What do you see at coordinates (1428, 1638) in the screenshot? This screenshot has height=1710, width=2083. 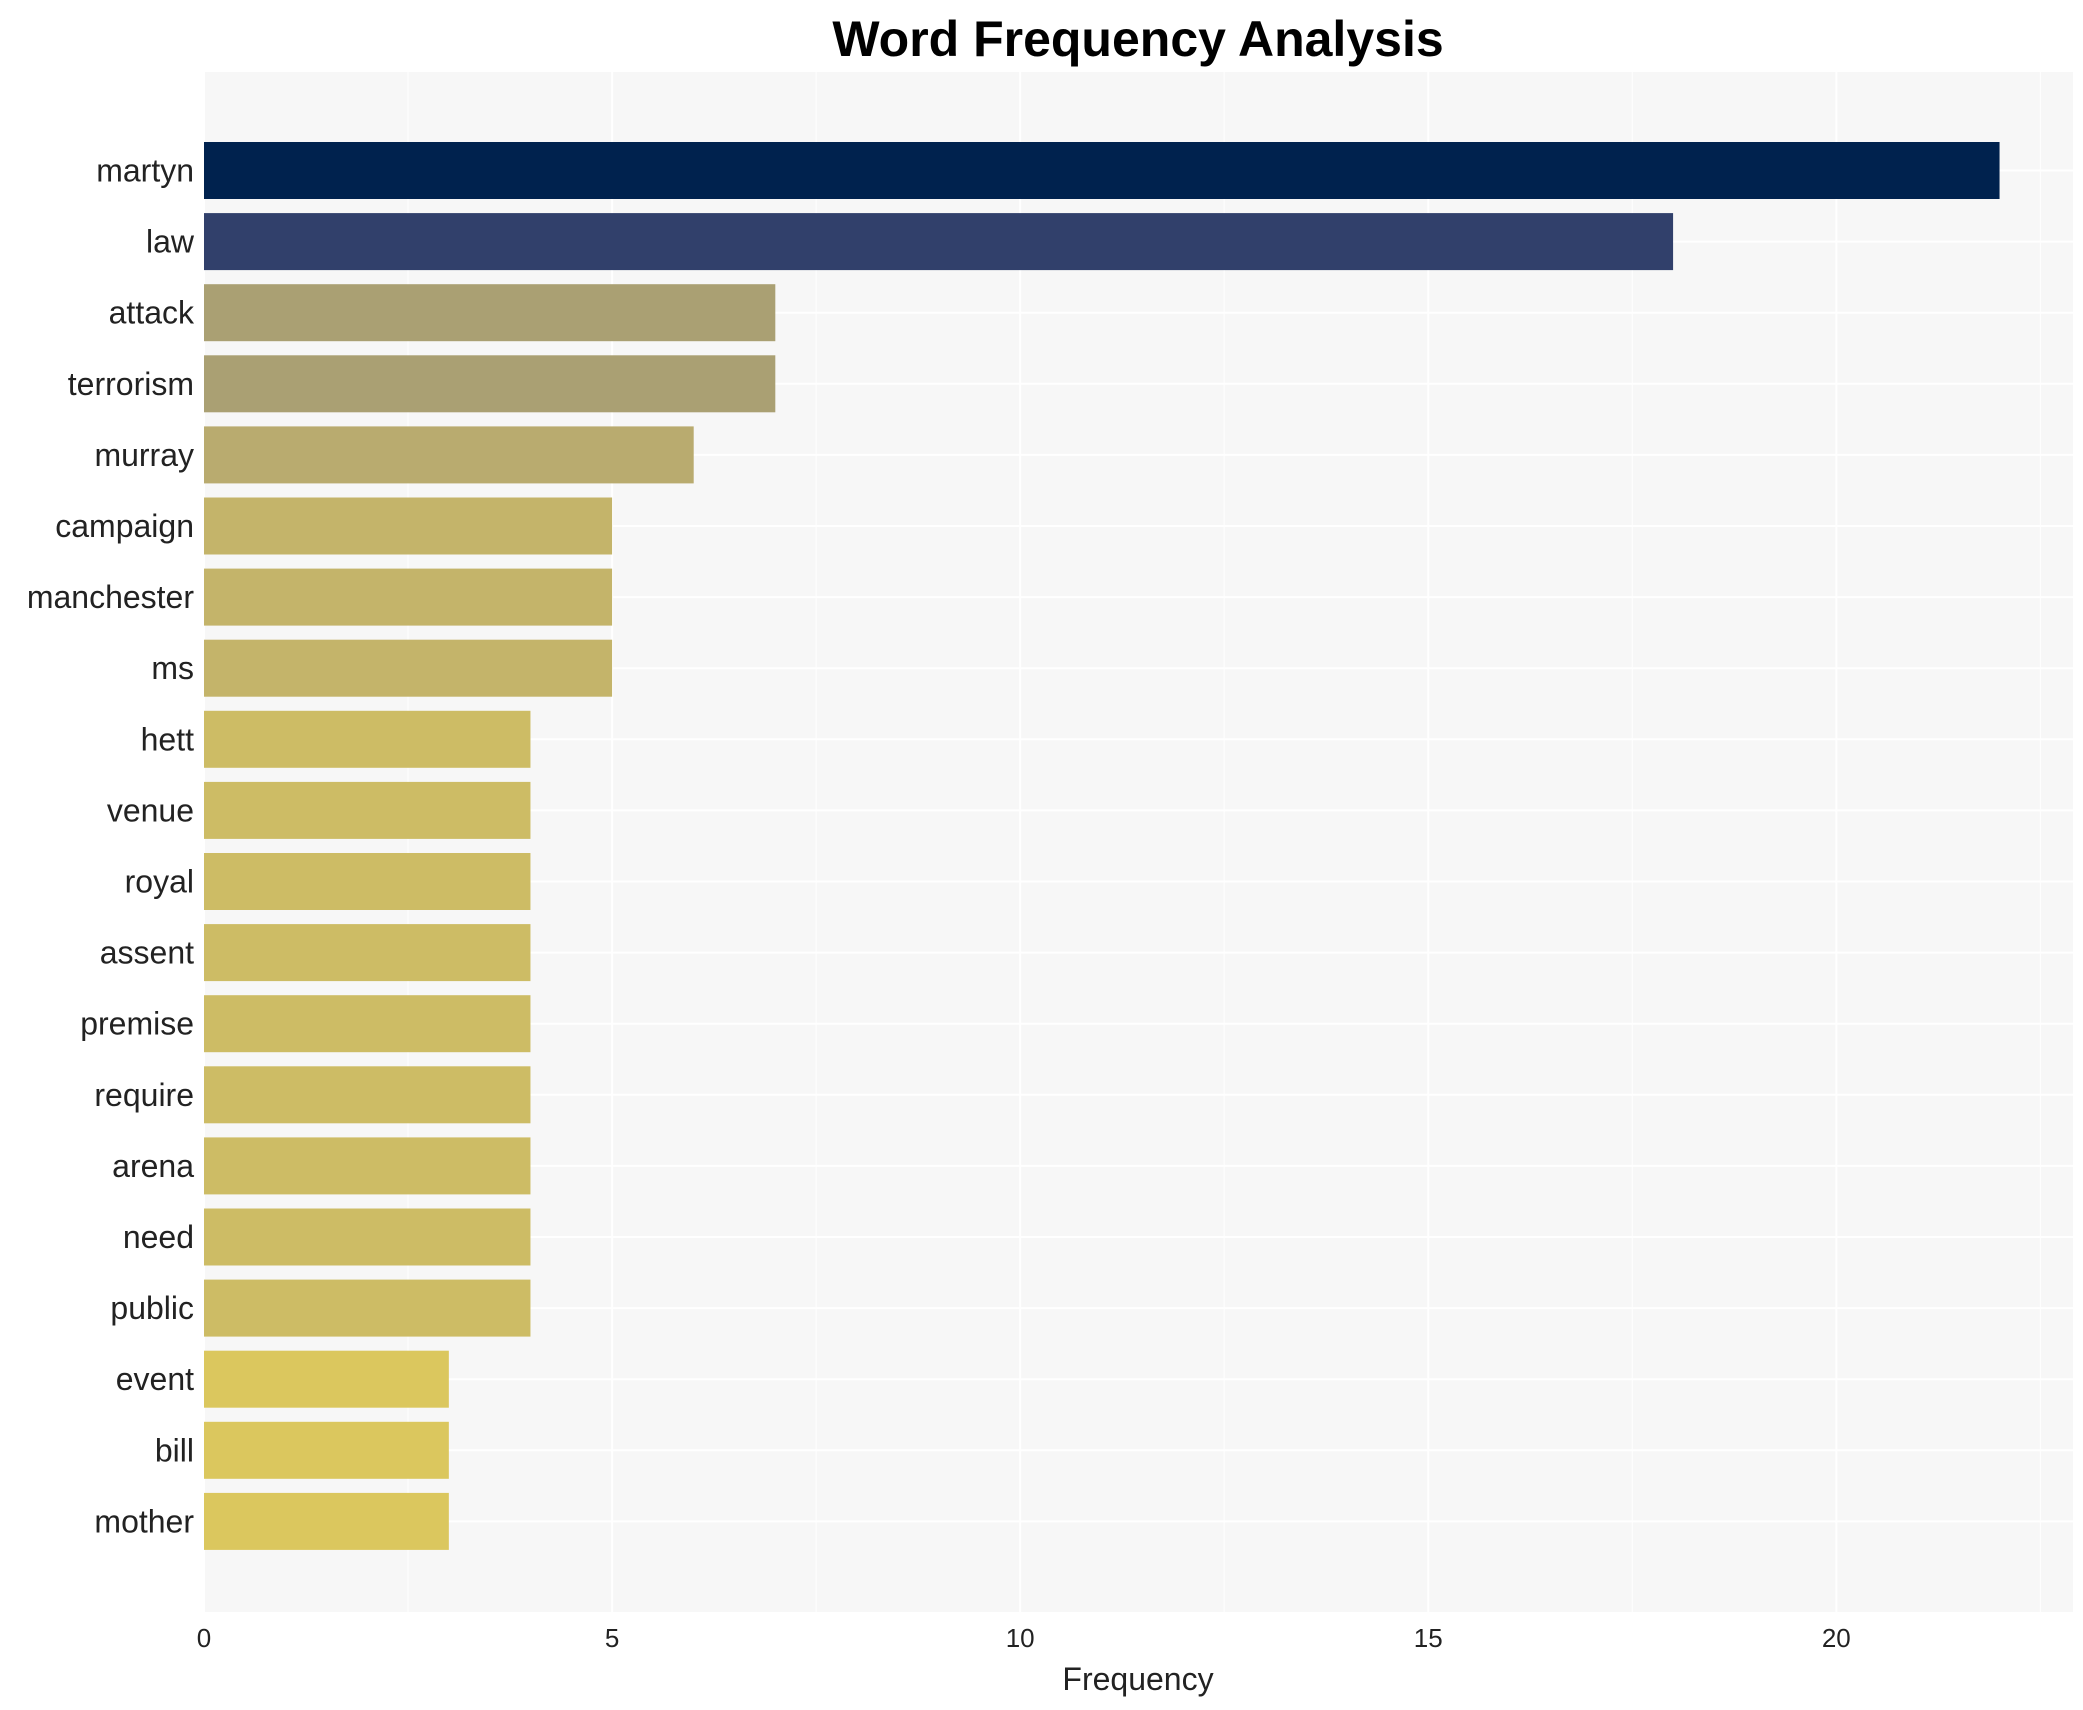 I see `x-tick-label-15: 15` at bounding box center [1428, 1638].